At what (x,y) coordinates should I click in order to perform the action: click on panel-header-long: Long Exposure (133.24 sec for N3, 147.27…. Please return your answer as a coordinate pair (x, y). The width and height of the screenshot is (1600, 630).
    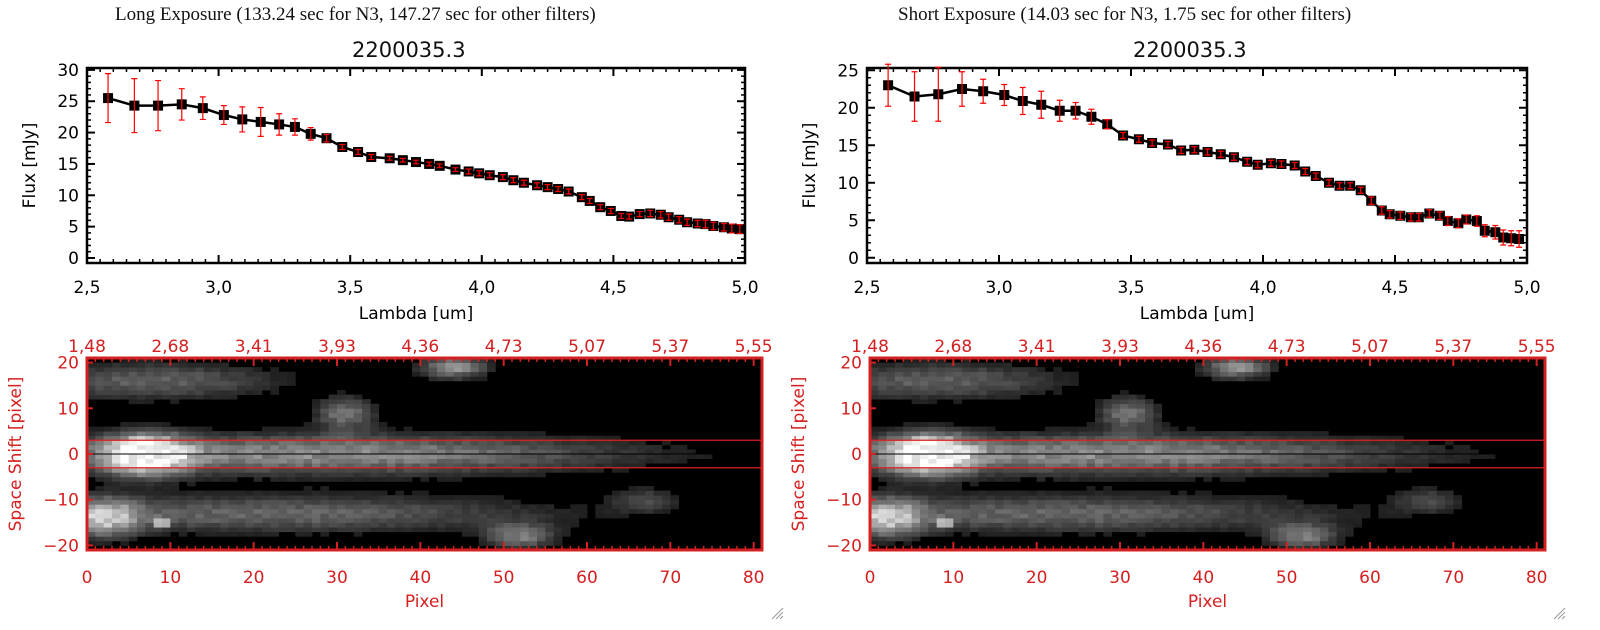
    Looking at the image, I should click on (355, 14).